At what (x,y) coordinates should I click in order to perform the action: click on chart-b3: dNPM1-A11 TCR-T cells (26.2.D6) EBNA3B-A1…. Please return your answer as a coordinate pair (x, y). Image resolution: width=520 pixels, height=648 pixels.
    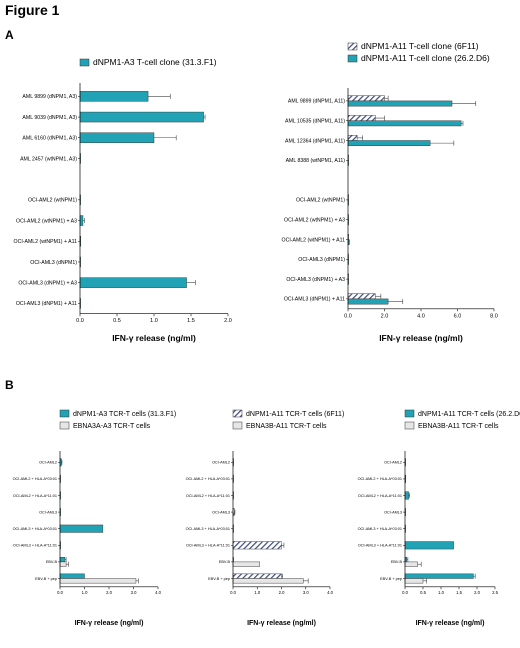
    Looking at the image, I should click on (439, 518).